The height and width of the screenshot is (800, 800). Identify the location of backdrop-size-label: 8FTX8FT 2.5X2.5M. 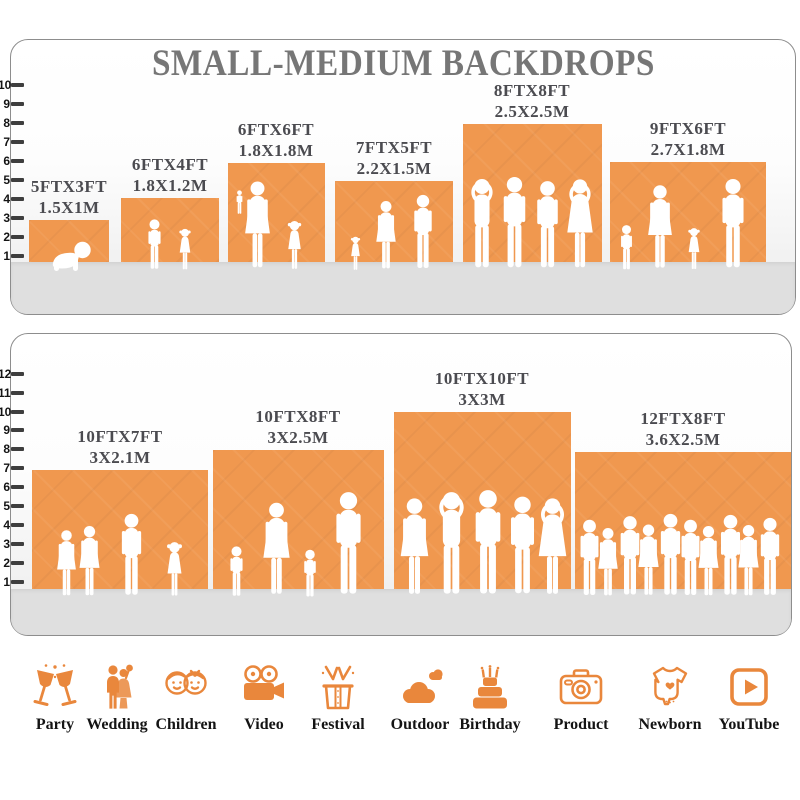
(532, 101).